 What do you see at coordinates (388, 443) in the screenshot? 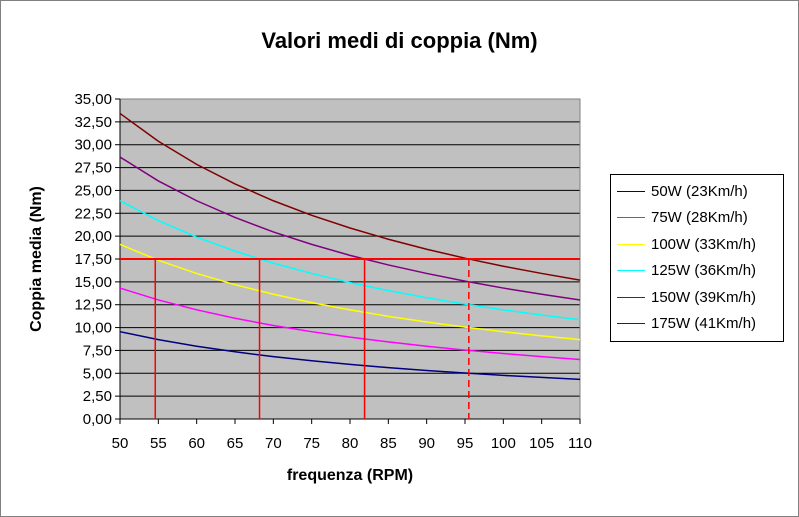
I see `x-tick-label: 85` at bounding box center [388, 443].